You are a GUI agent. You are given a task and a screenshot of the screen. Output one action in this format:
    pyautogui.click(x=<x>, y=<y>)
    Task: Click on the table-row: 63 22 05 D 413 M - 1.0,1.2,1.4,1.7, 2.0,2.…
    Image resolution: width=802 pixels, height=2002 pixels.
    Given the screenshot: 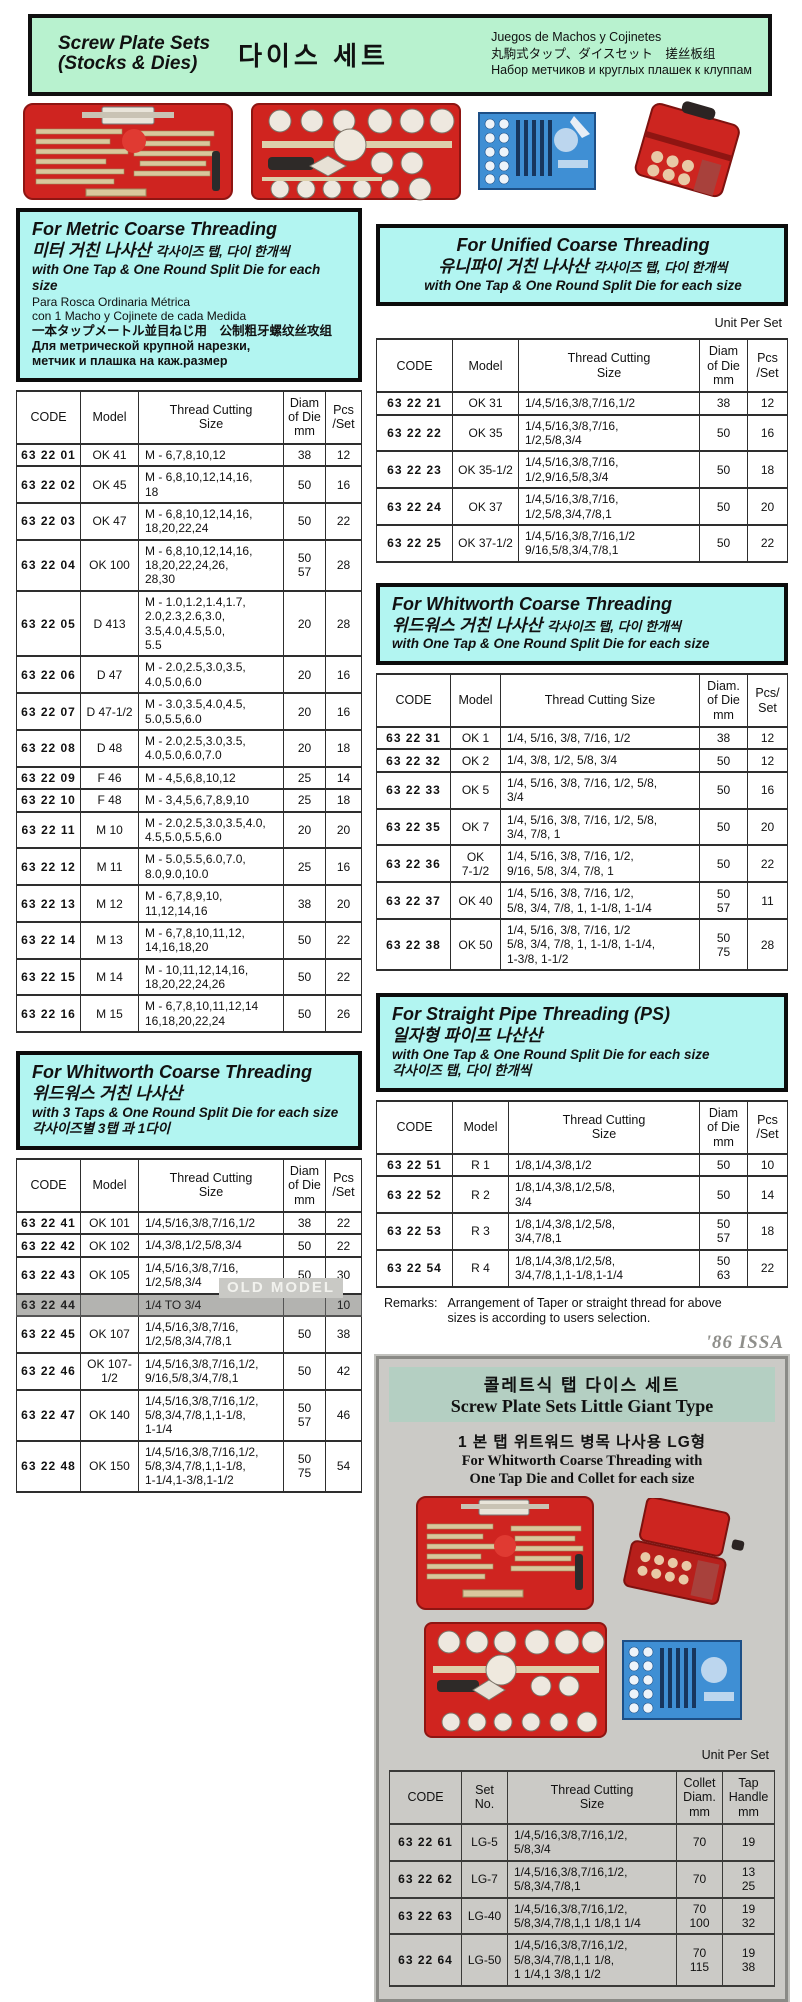 What is the action you would take?
    pyautogui.click(x=189, y=623)
    